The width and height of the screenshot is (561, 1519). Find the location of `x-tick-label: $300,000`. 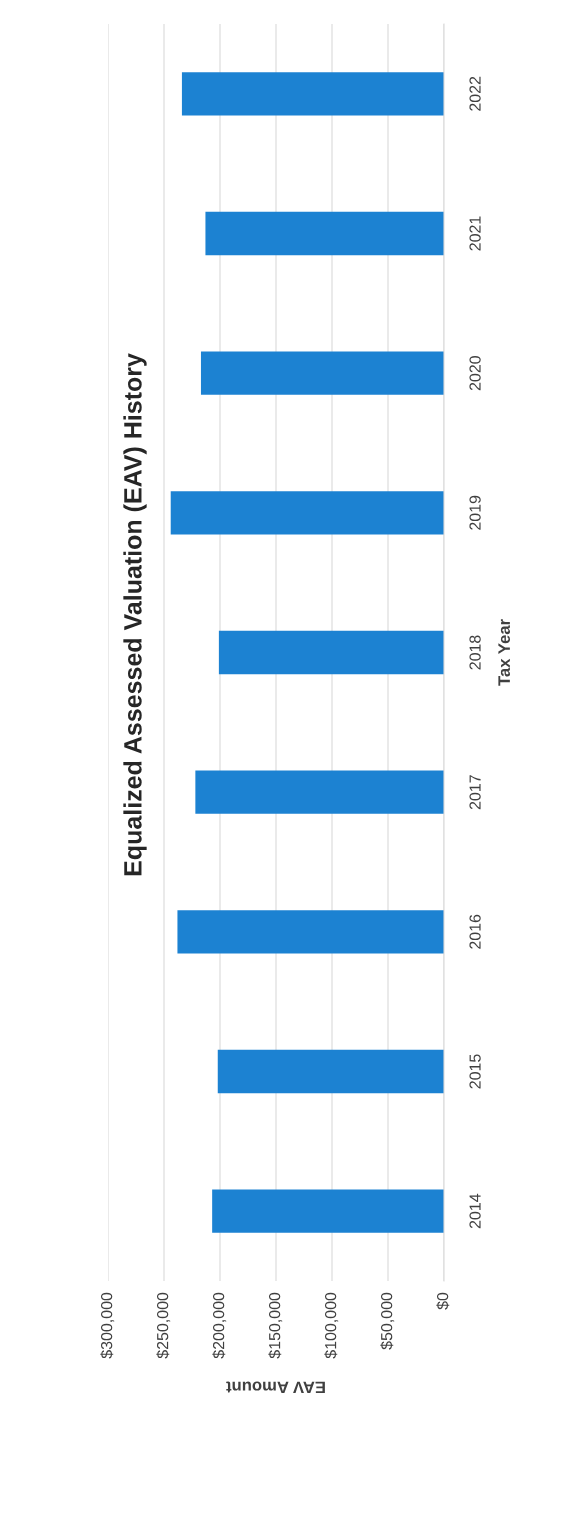

x-tick-label: $300,000 is located at coordinates (107, 1325).